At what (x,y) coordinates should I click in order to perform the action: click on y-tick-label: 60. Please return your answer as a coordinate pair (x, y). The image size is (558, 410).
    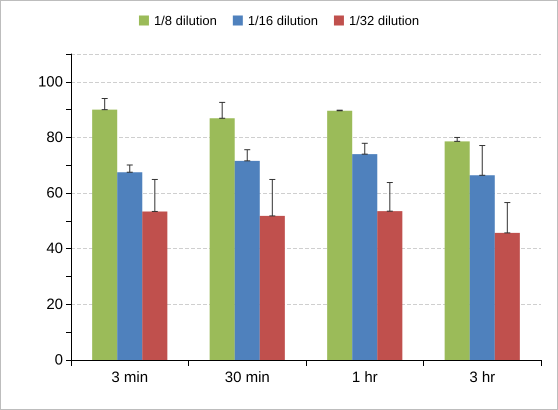
    Looking at the image, I should click on (54, 193).